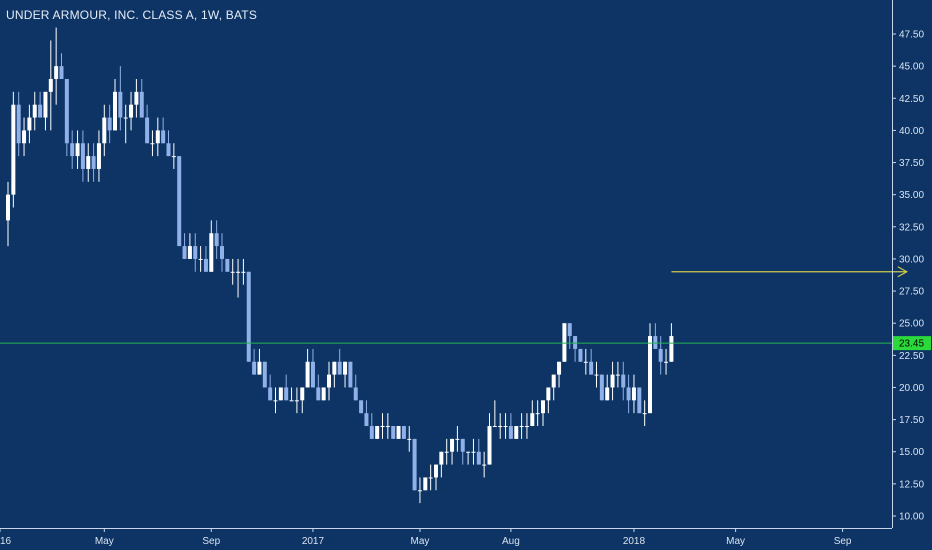 The image size is (932, 550). What do you see at coordinates (912, 343) in the screenshot?
I see `current-price-tag-box` at bounding box center [912, 343].